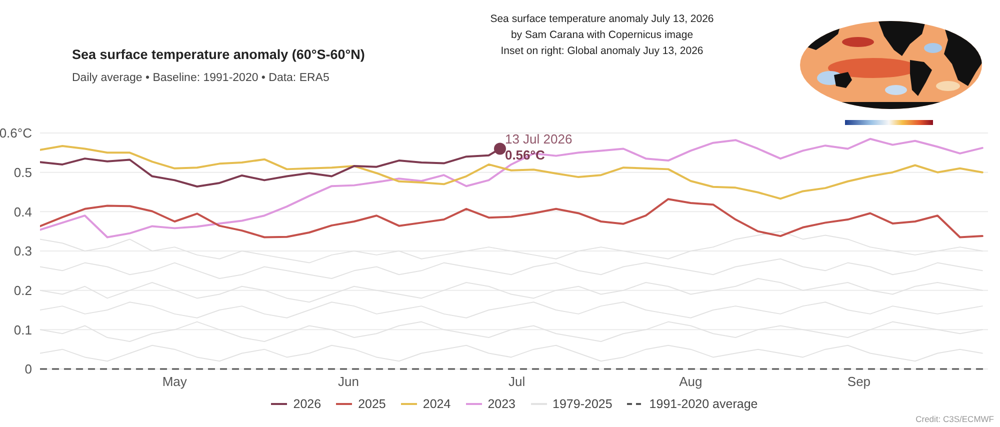  I want to click on y-tick-label: 0.2, so click(23, 290).